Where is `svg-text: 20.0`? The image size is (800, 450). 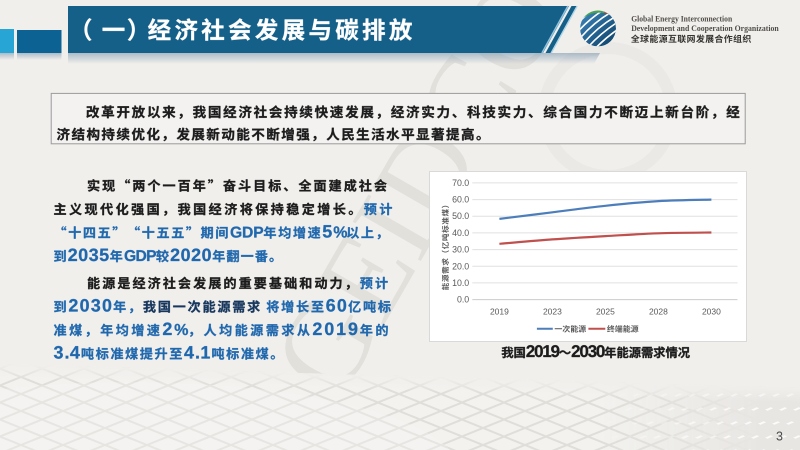 svg-text: 20.0 is located at coordinates (460, 266).